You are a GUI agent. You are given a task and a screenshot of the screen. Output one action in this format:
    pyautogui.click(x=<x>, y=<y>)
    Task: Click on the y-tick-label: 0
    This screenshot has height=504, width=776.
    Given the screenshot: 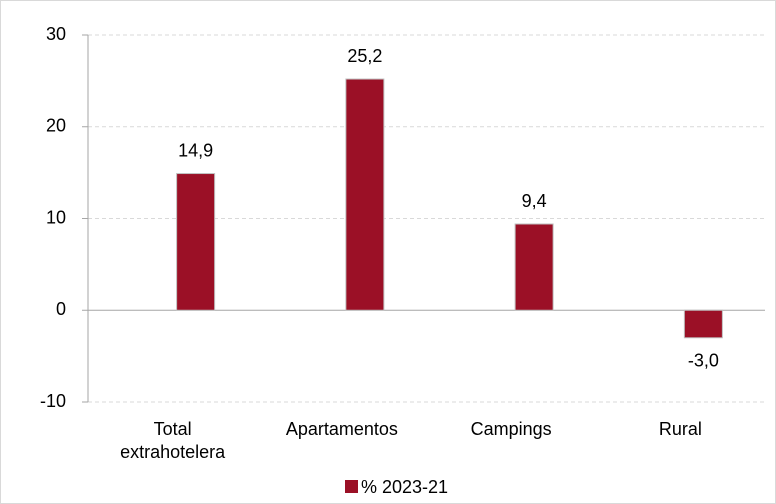 What is the action you would take?
    pyautogui.click(x=61, y=309)
    